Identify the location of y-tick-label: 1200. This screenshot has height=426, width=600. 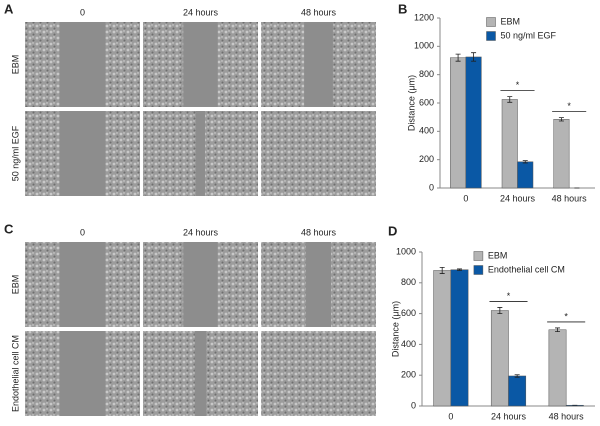
(424, 17).